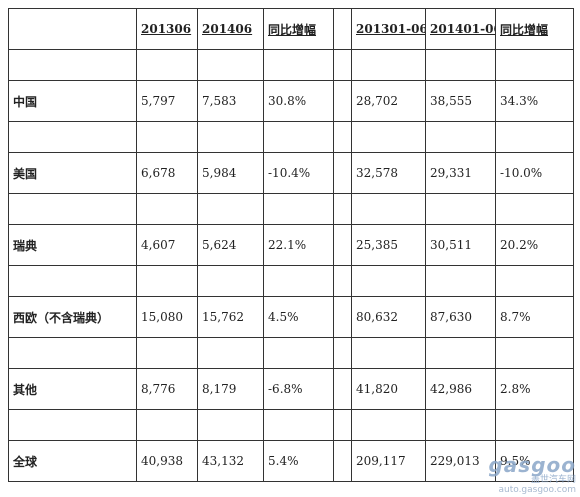 The image size is (580, 497). I want to click on yoy-cell: -10.0%, so click(534, 173).